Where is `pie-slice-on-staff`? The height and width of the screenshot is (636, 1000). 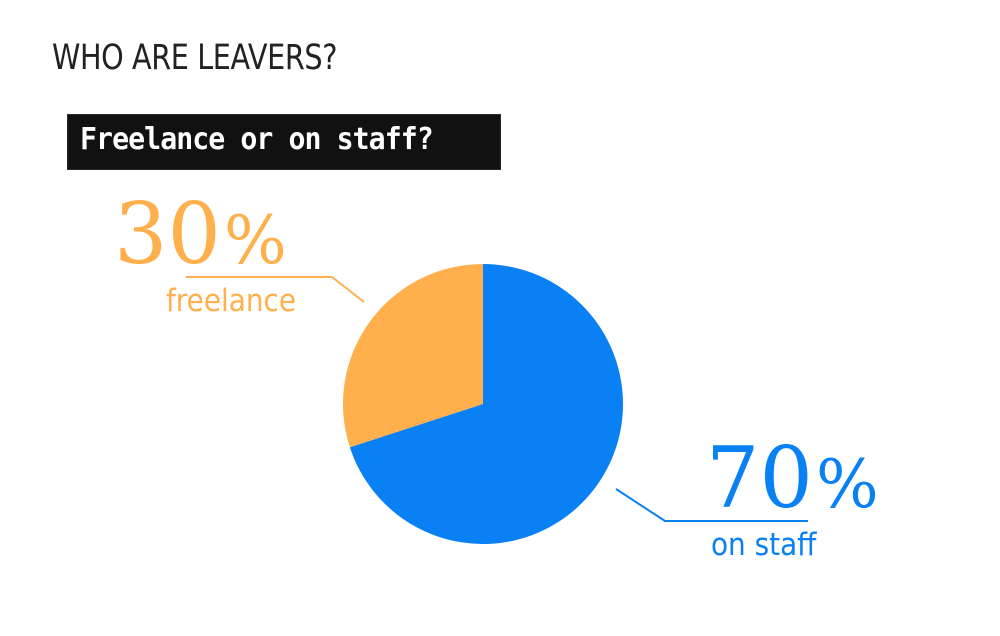 pie-slice-on-staff is located at coordinates (486, 404).